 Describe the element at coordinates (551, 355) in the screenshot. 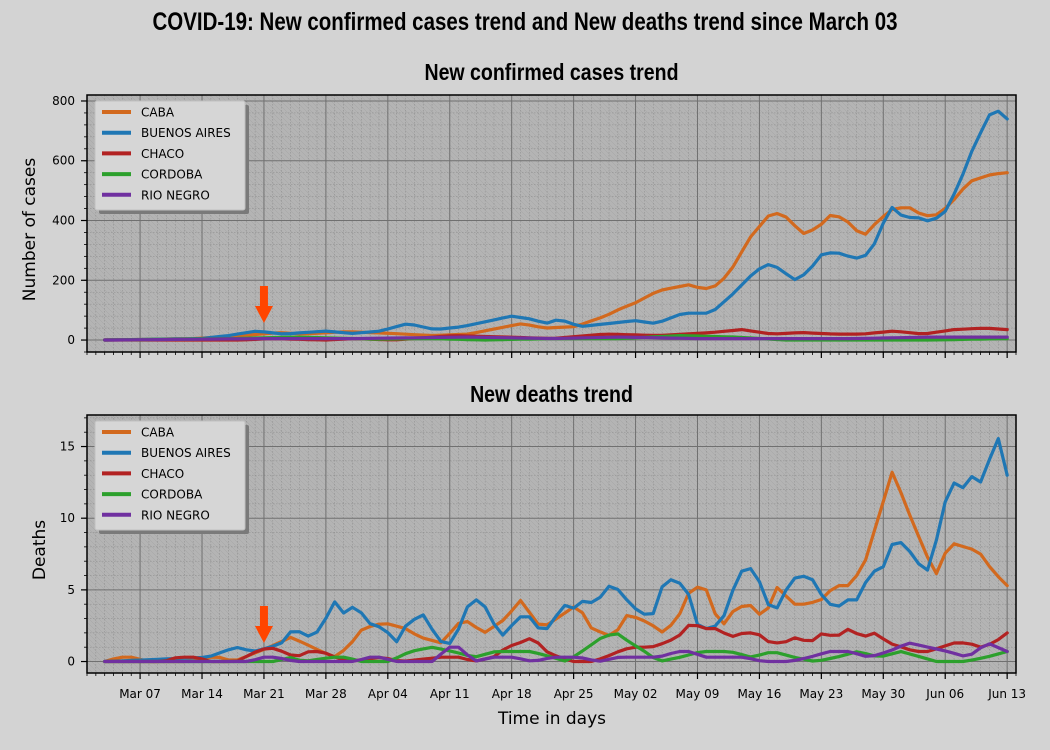

I see `x-axis` at that location.